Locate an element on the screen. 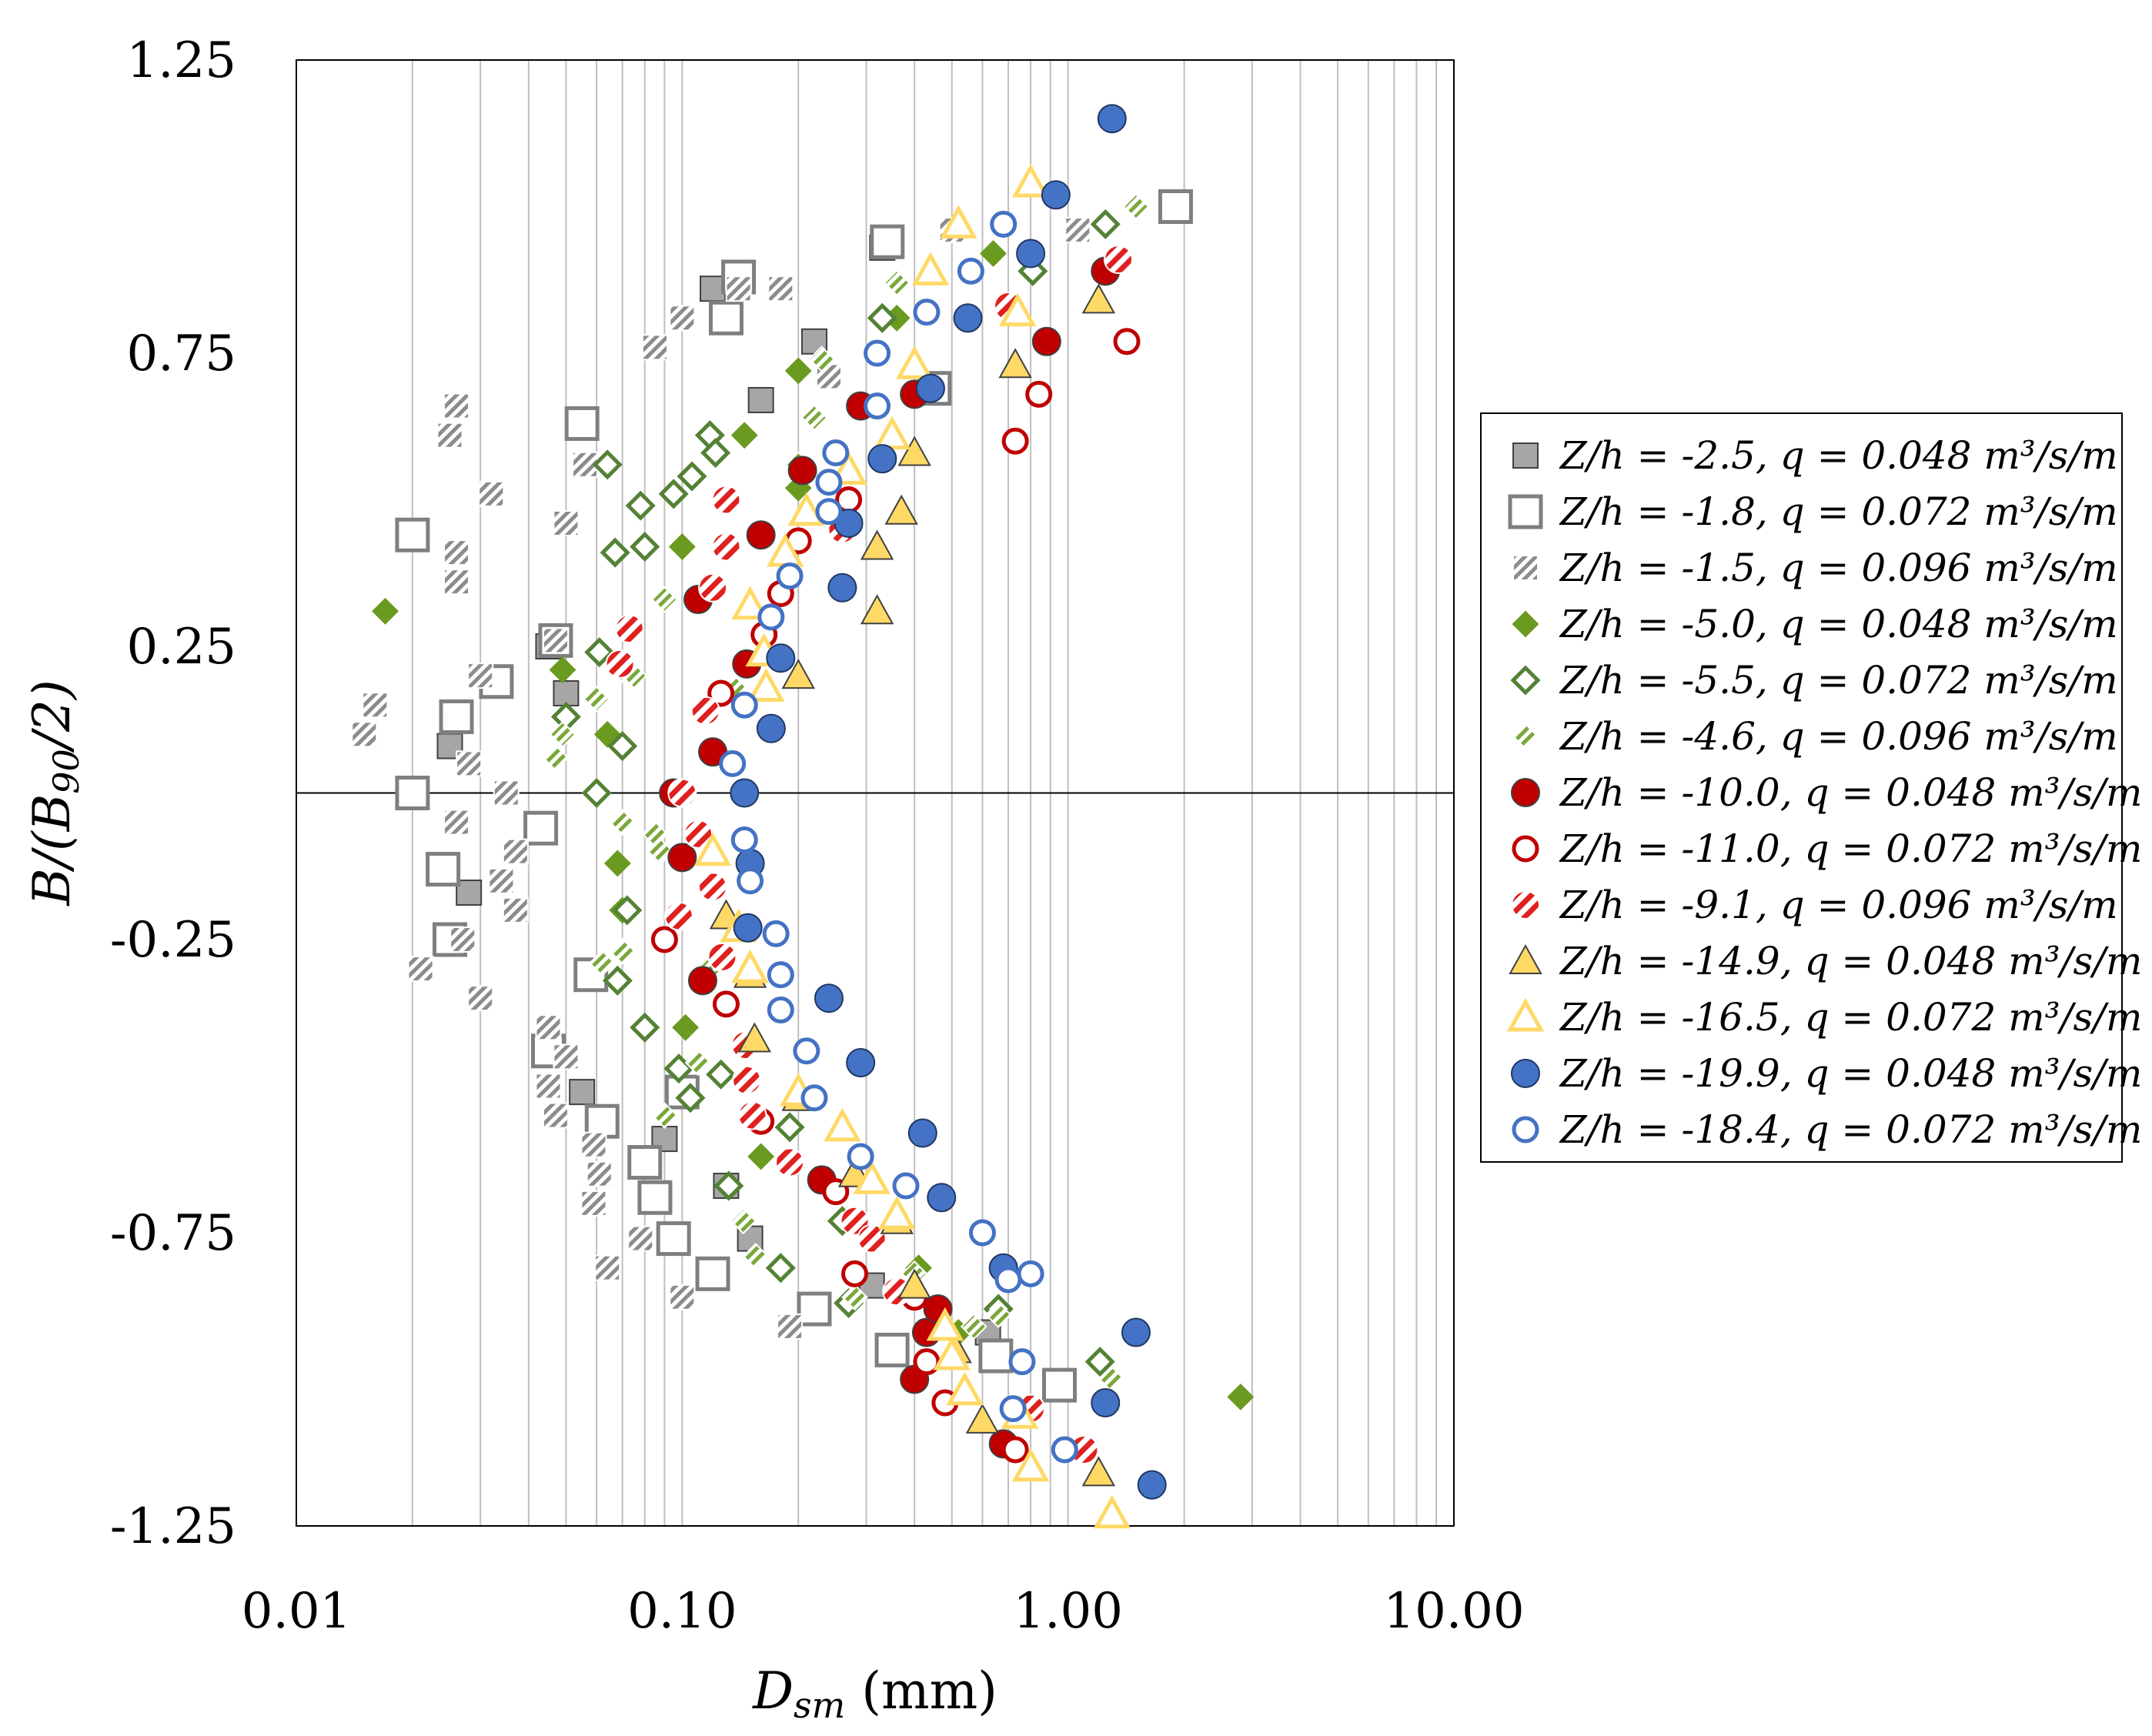 This screenshot has width=2152, height=1736. legend-label: Z/h = -9.1, q = 0.096 m³/s/m is located at coordinates (1839, 905).